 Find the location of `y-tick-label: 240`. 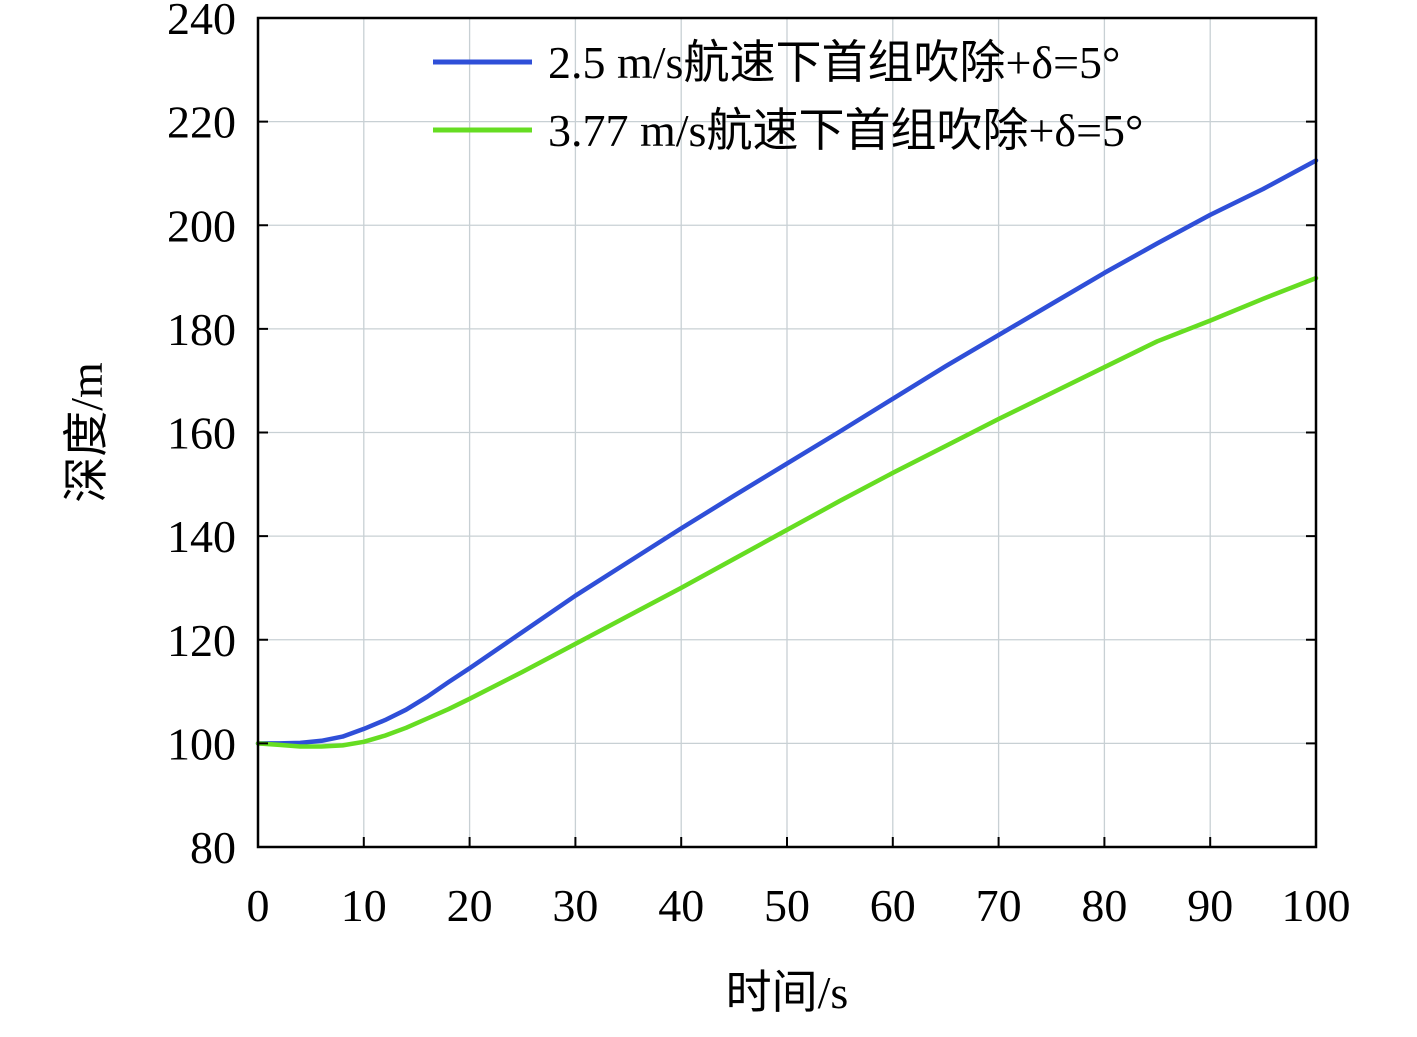

y-tick-label: 240 is located at coordinates (201, 22).